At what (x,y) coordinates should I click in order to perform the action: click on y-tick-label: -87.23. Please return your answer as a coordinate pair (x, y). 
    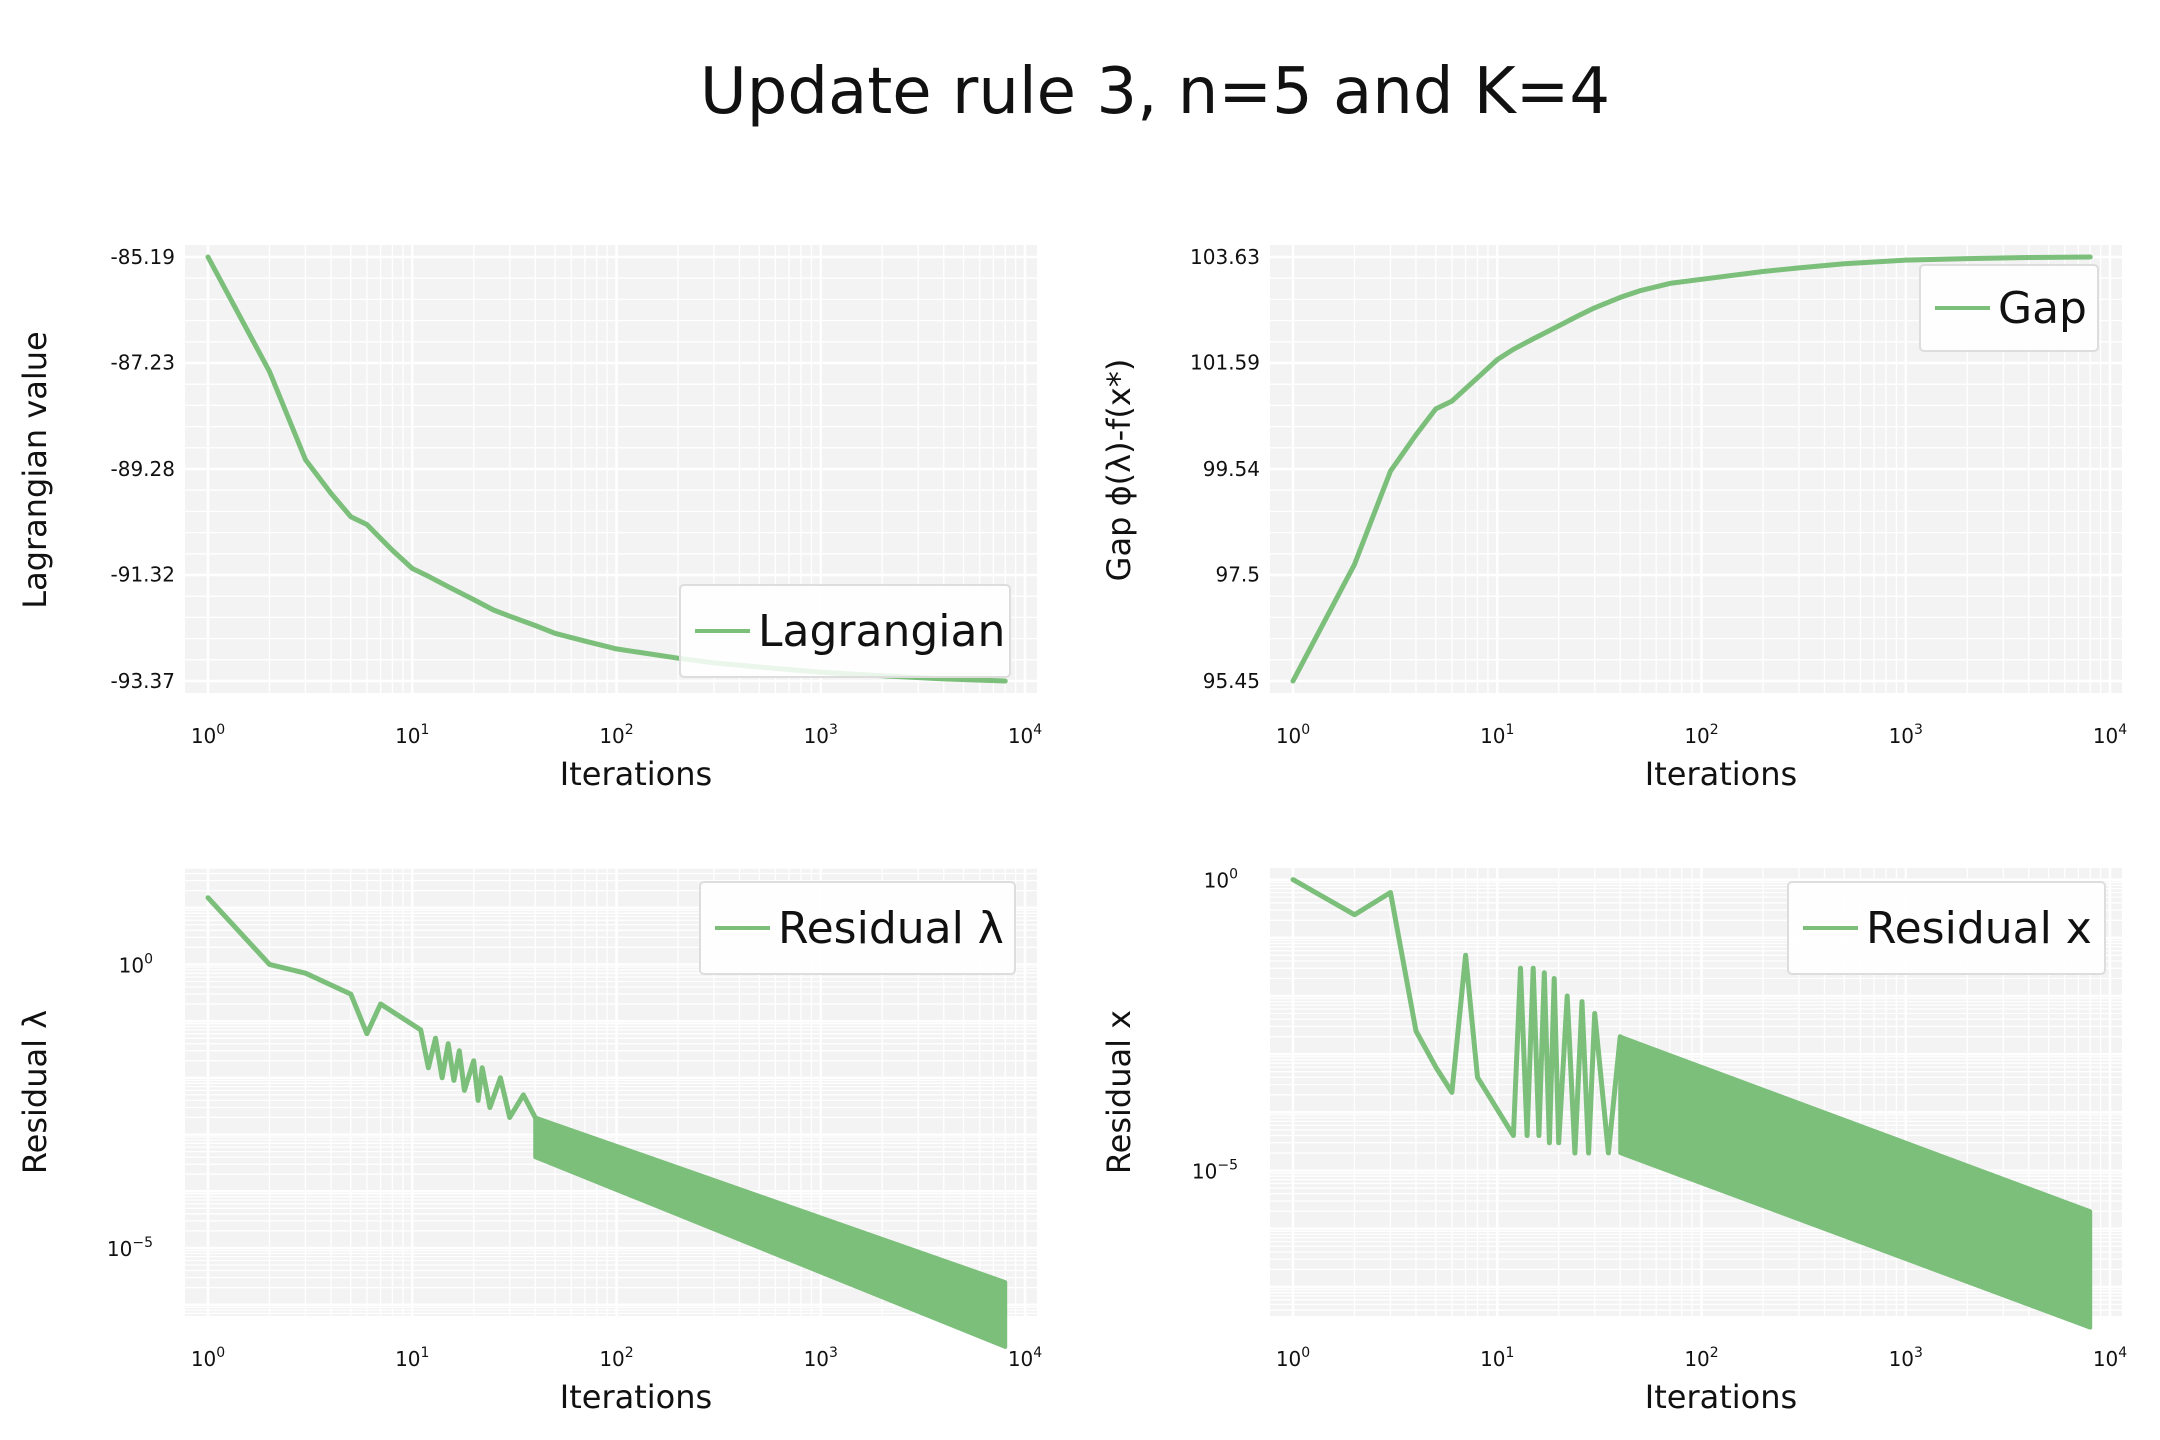
    Looking at the image, I should click on (143, 363).